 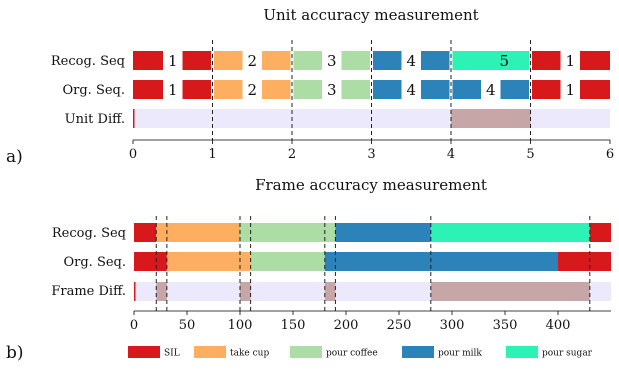 I want to click on unit-block-left-r0-u0, so click(x=148, y=60).